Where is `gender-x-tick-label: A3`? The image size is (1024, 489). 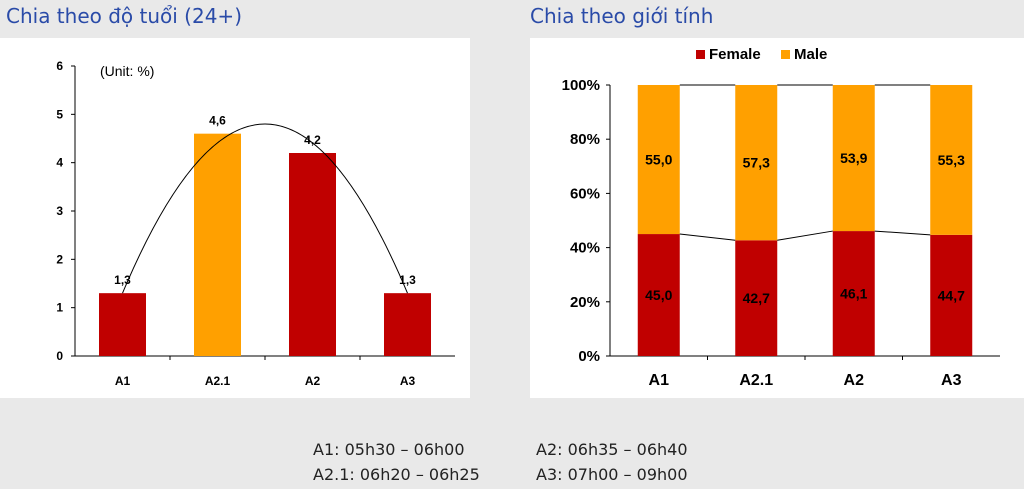 gender-x-tick-label: A3 is located at coordinates (951, 380).